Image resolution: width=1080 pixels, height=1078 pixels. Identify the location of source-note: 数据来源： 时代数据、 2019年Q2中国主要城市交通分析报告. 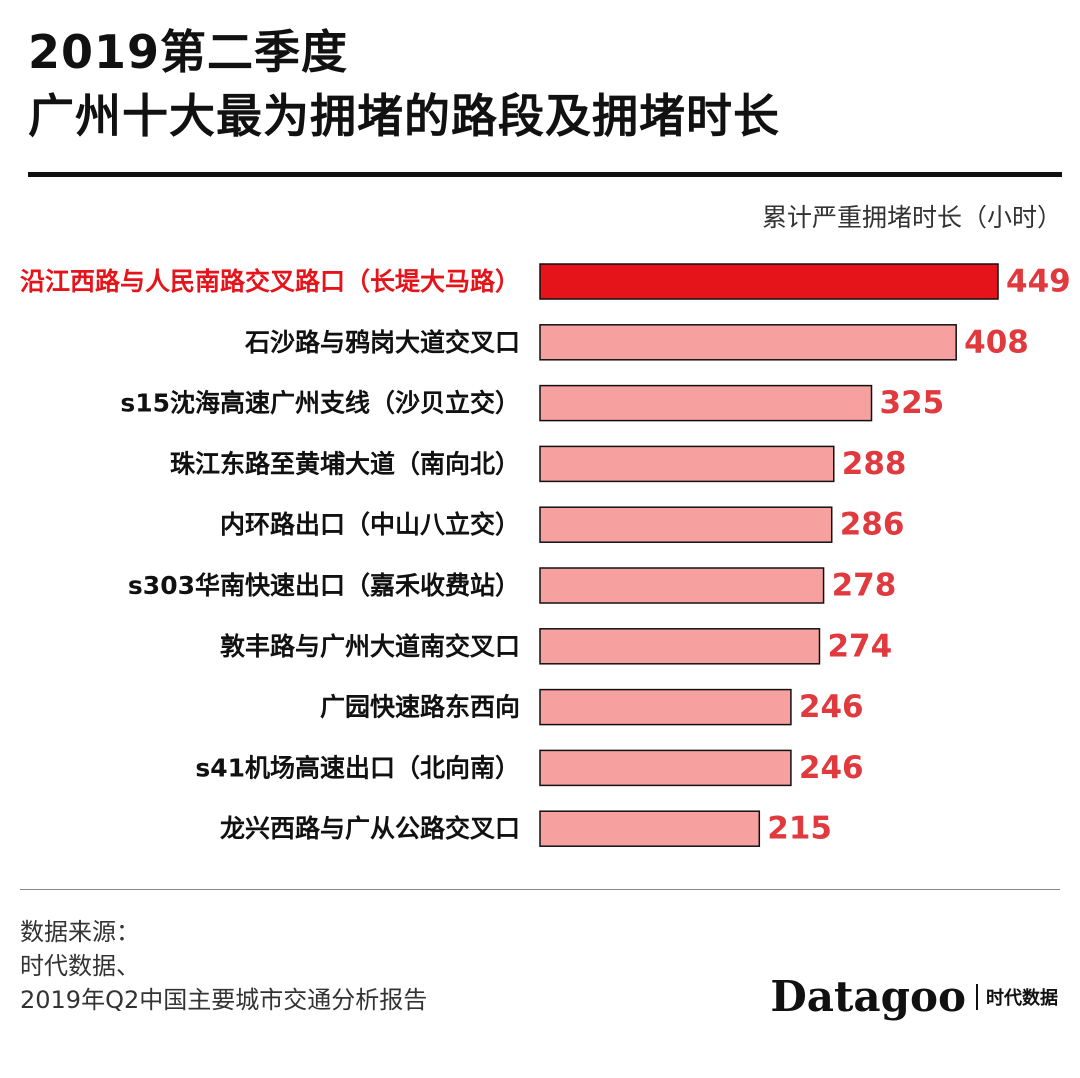
(223, 966).